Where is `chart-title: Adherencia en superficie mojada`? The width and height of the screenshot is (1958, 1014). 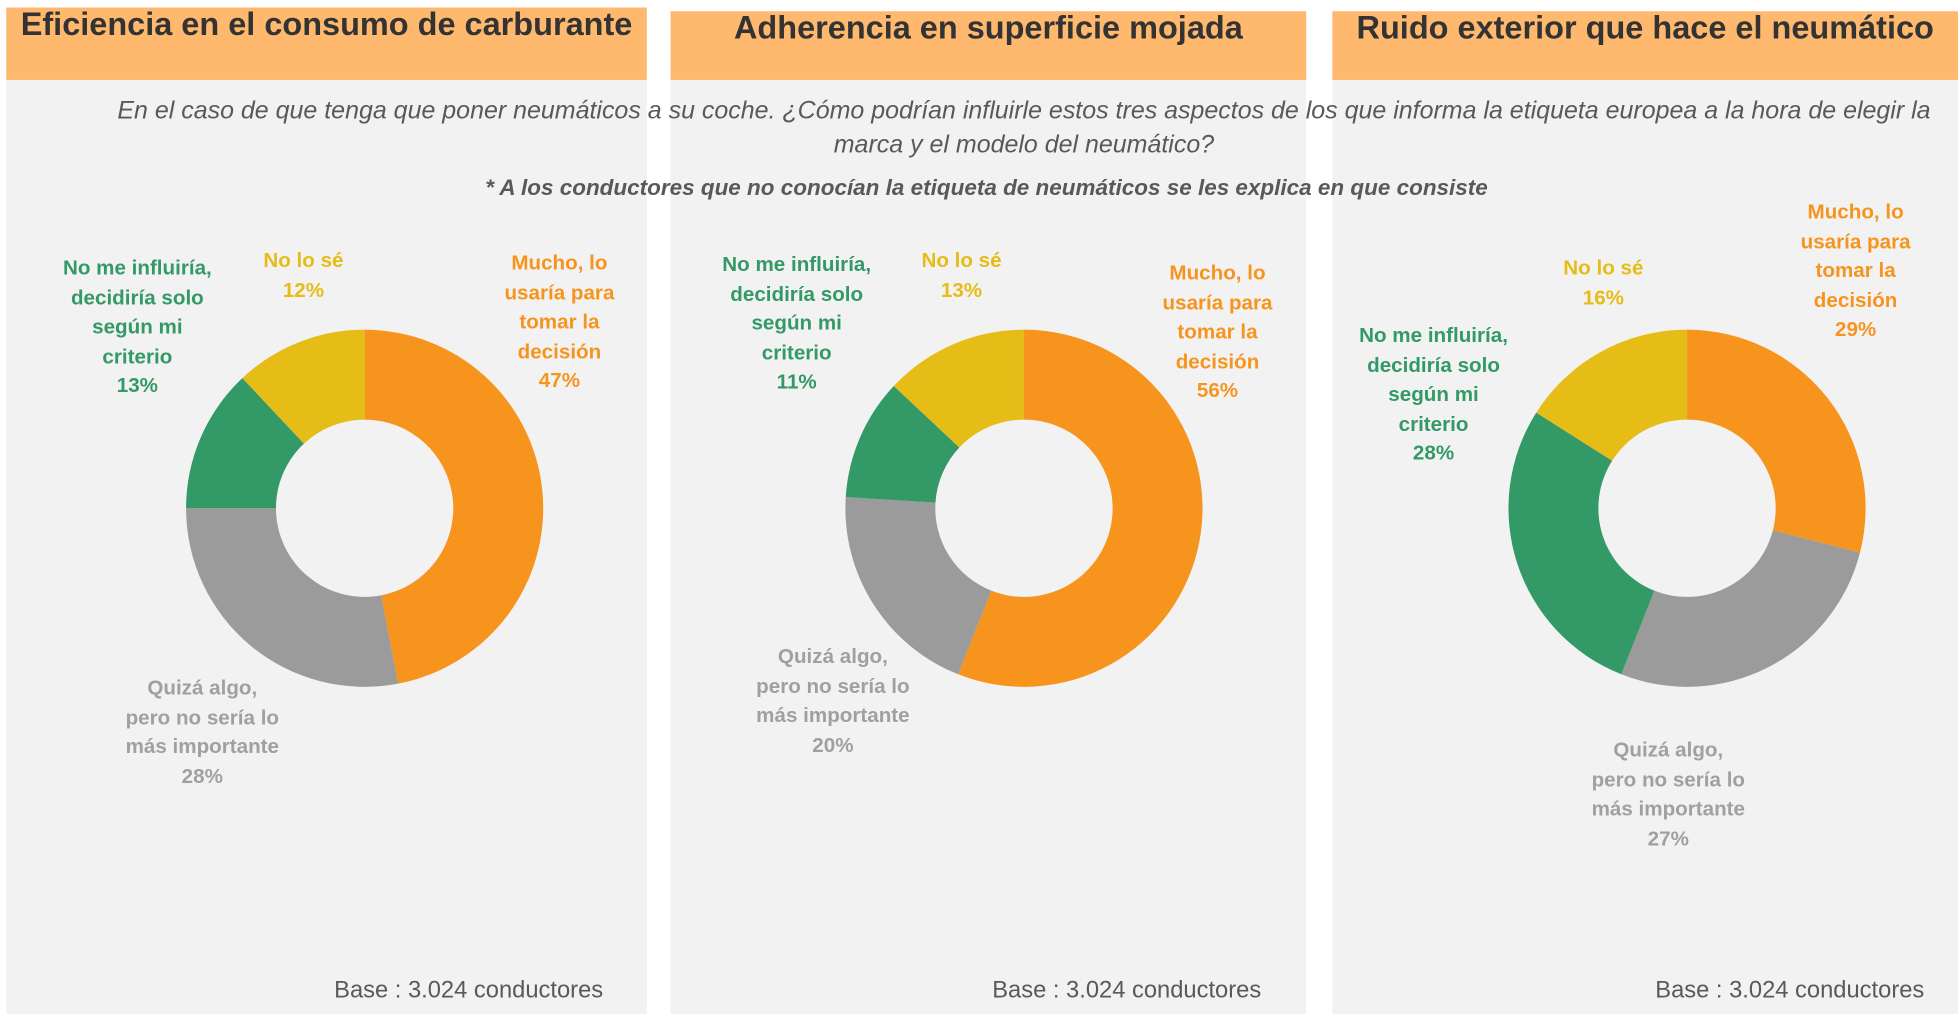 chart-title: Adherencia en superficie mojada is located at coordinates (988, 27).